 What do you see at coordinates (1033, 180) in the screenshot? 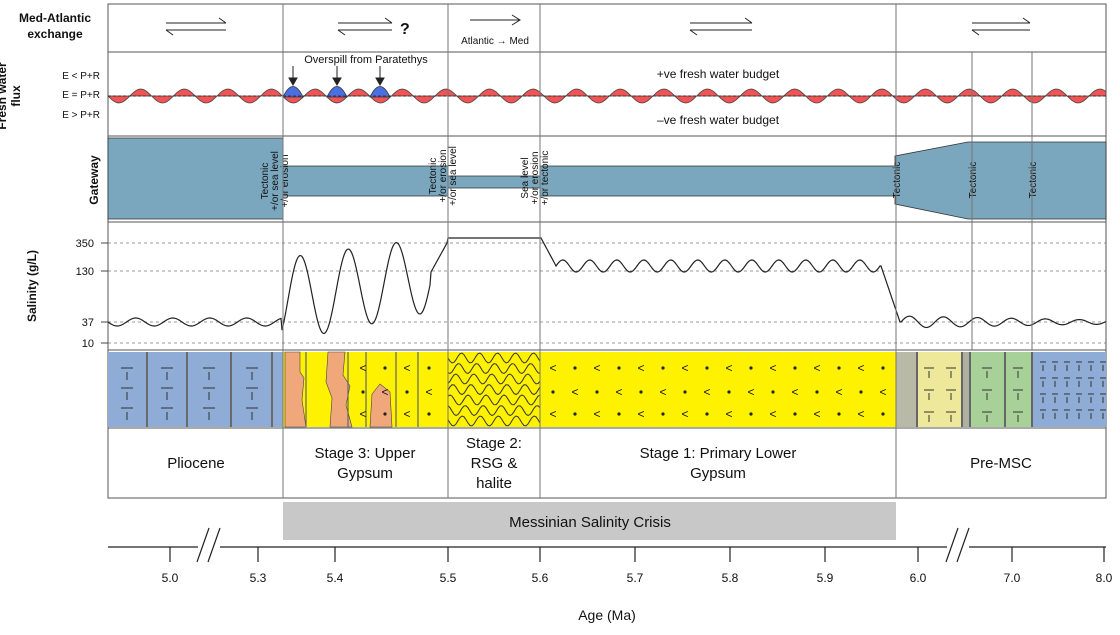
I see `gateway-premsc-tectonic-3: Tectonic` at bounding box center [1033, 180].